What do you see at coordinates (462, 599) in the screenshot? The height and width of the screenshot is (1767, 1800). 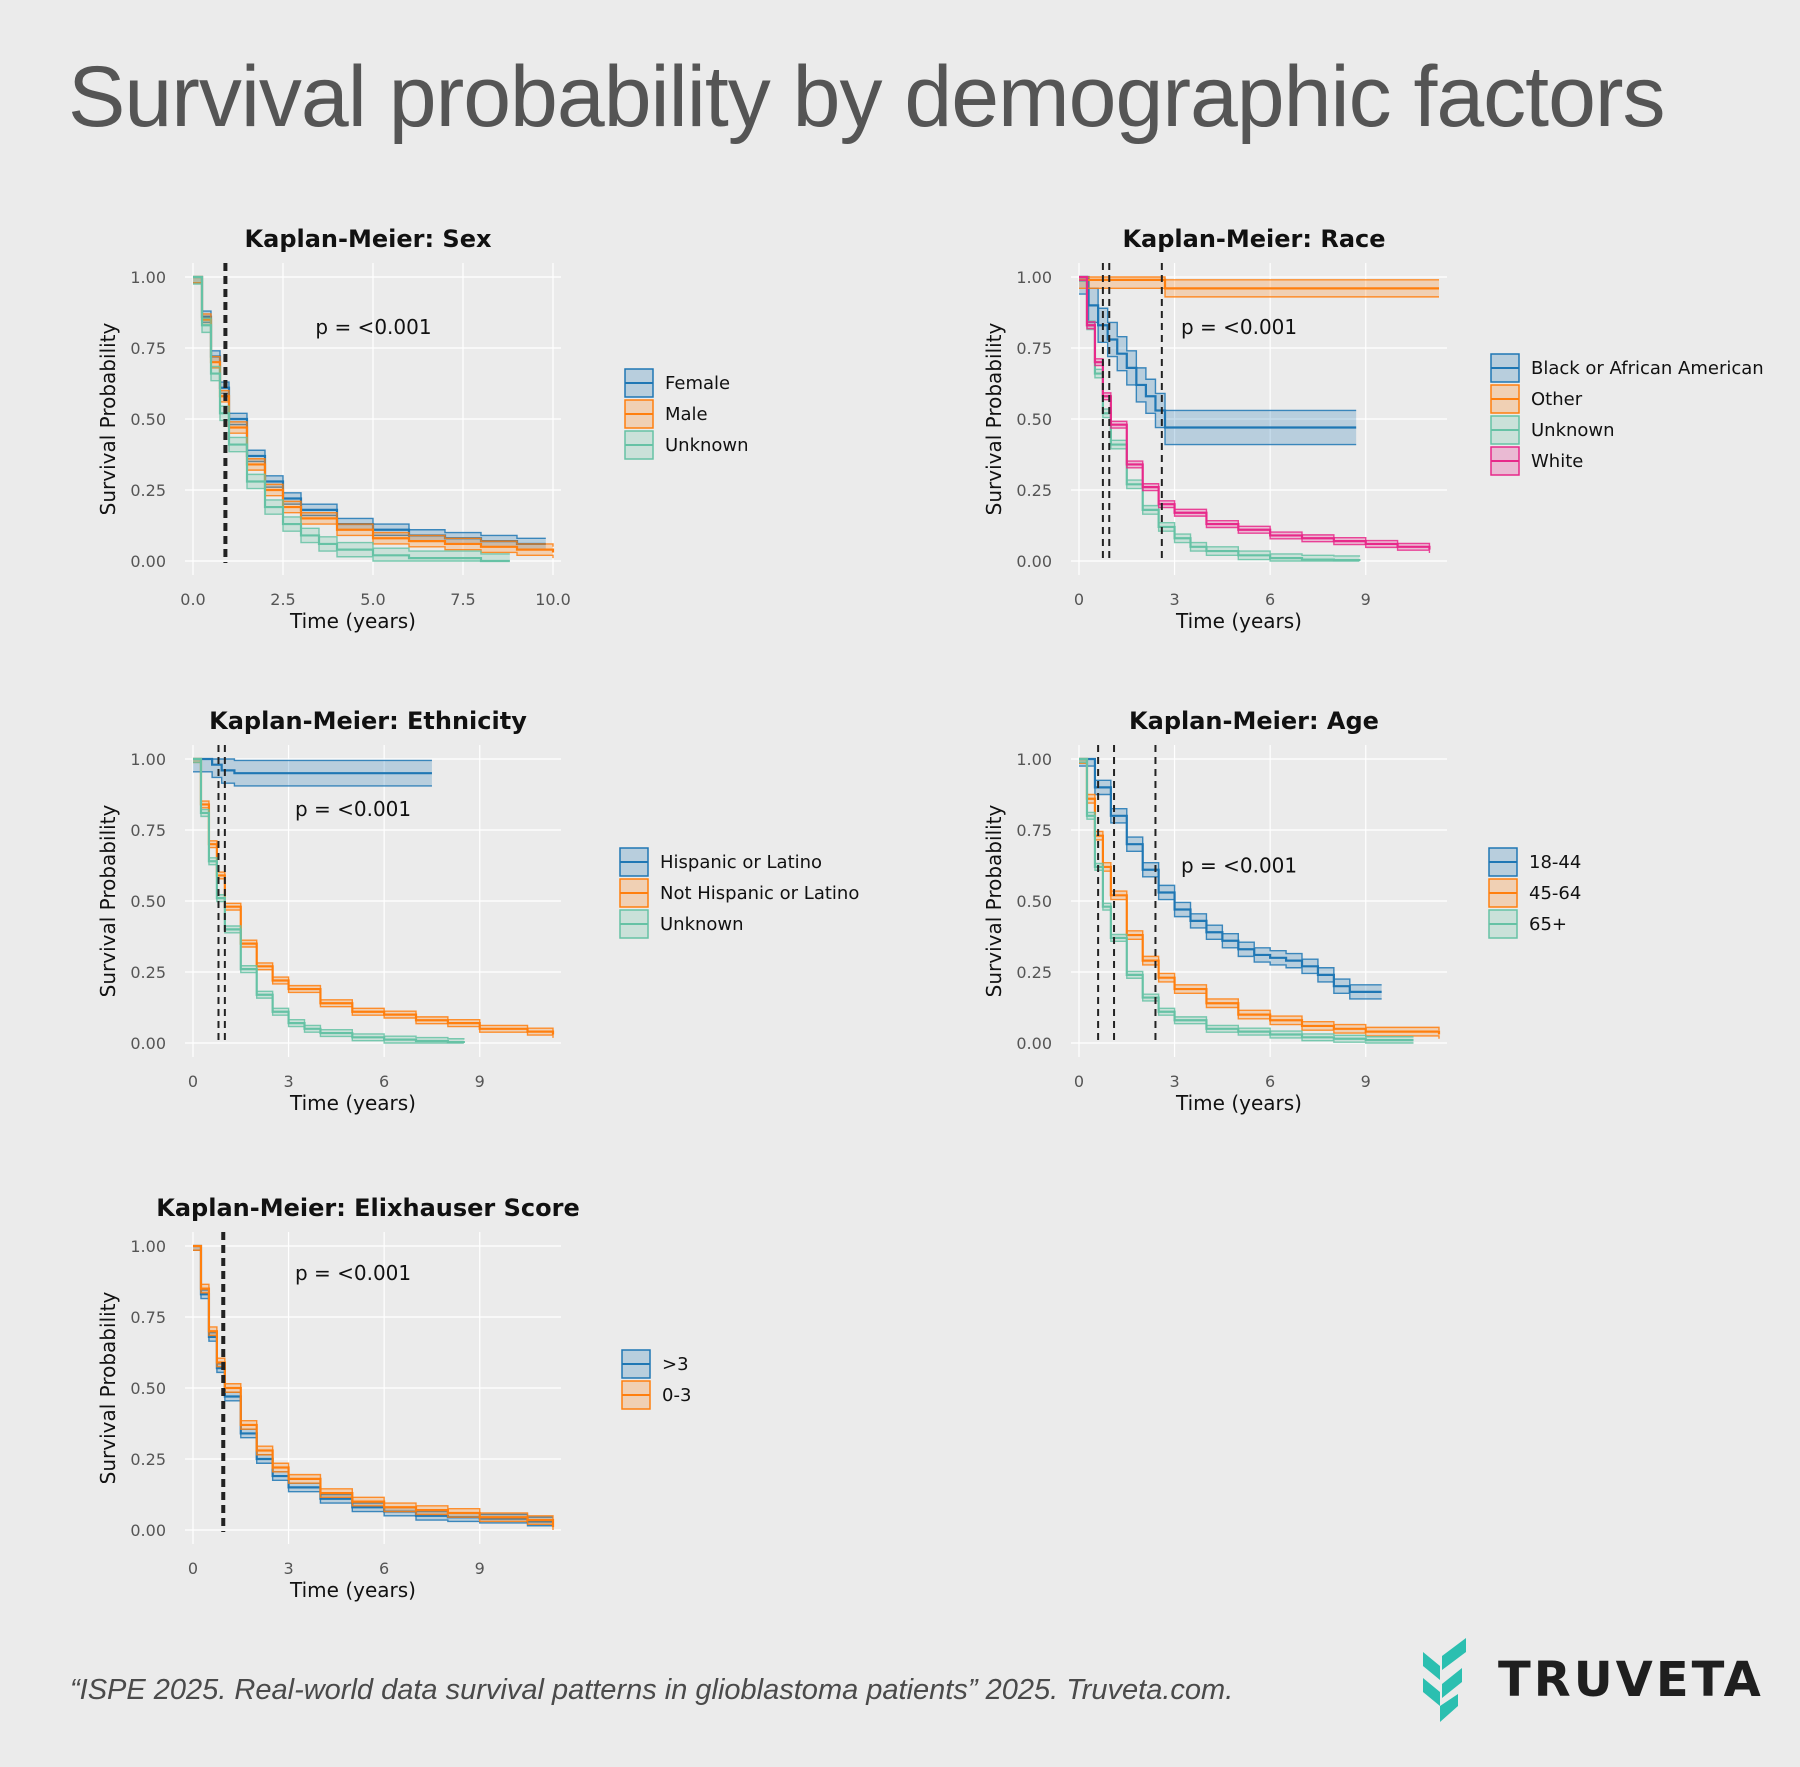 I see `x-tick-label: 7.5` at bounding box center [462, 599].